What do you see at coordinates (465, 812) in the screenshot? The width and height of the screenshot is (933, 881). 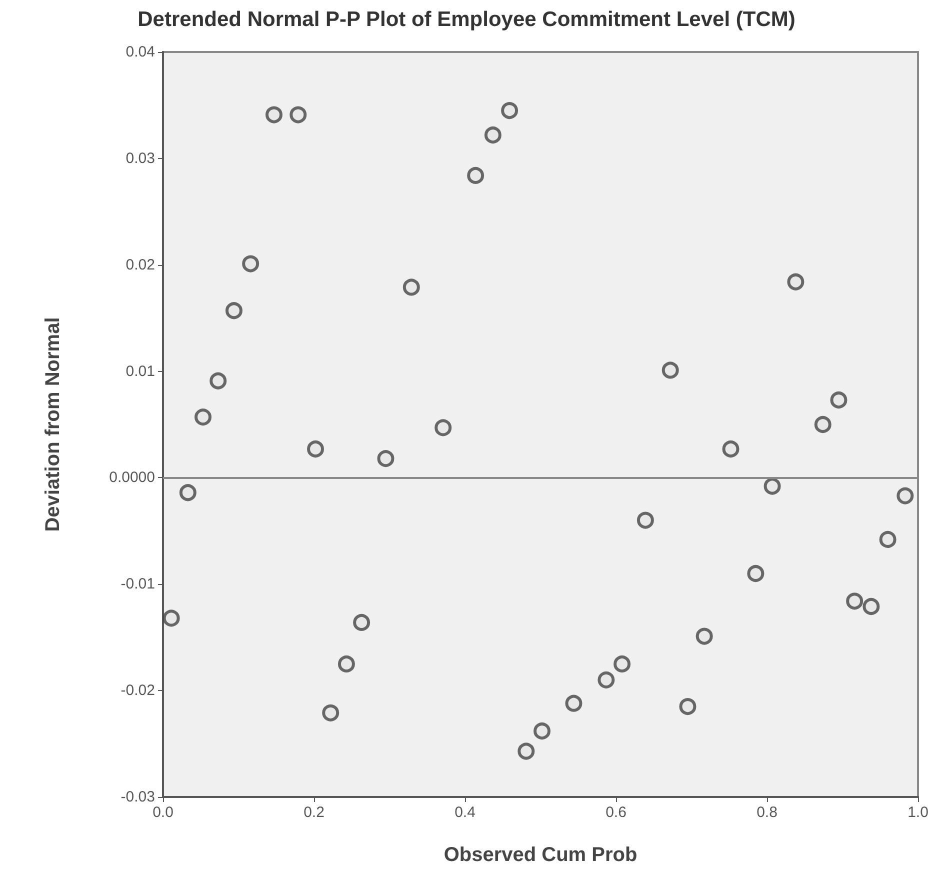 I see `x-tick-label: 0.4` at bounding box center [465, 812].